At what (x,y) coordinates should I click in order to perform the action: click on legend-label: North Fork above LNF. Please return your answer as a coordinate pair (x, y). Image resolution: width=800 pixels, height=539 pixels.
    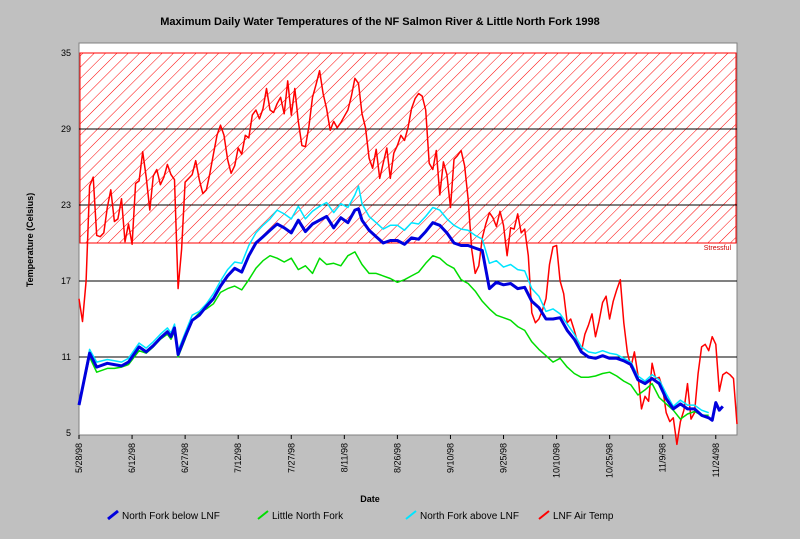
    Looking at the image, I should click on (469, 516).